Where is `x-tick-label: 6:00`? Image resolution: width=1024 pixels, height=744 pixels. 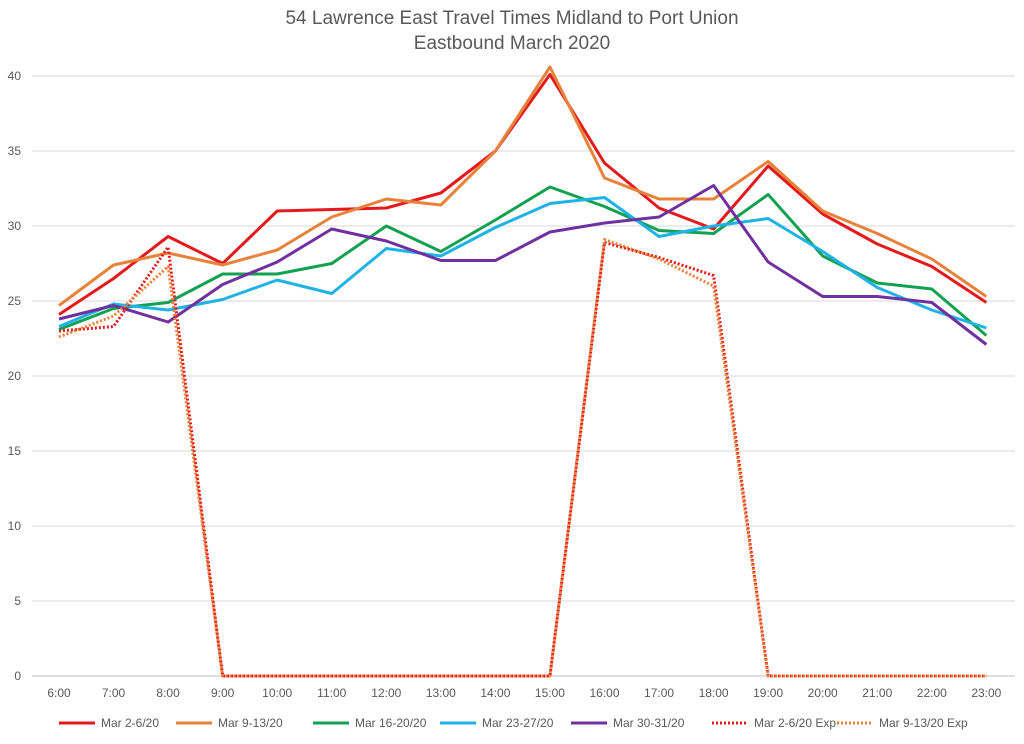 x-tick-label: 6:00 is located at coordinates (59, 693).